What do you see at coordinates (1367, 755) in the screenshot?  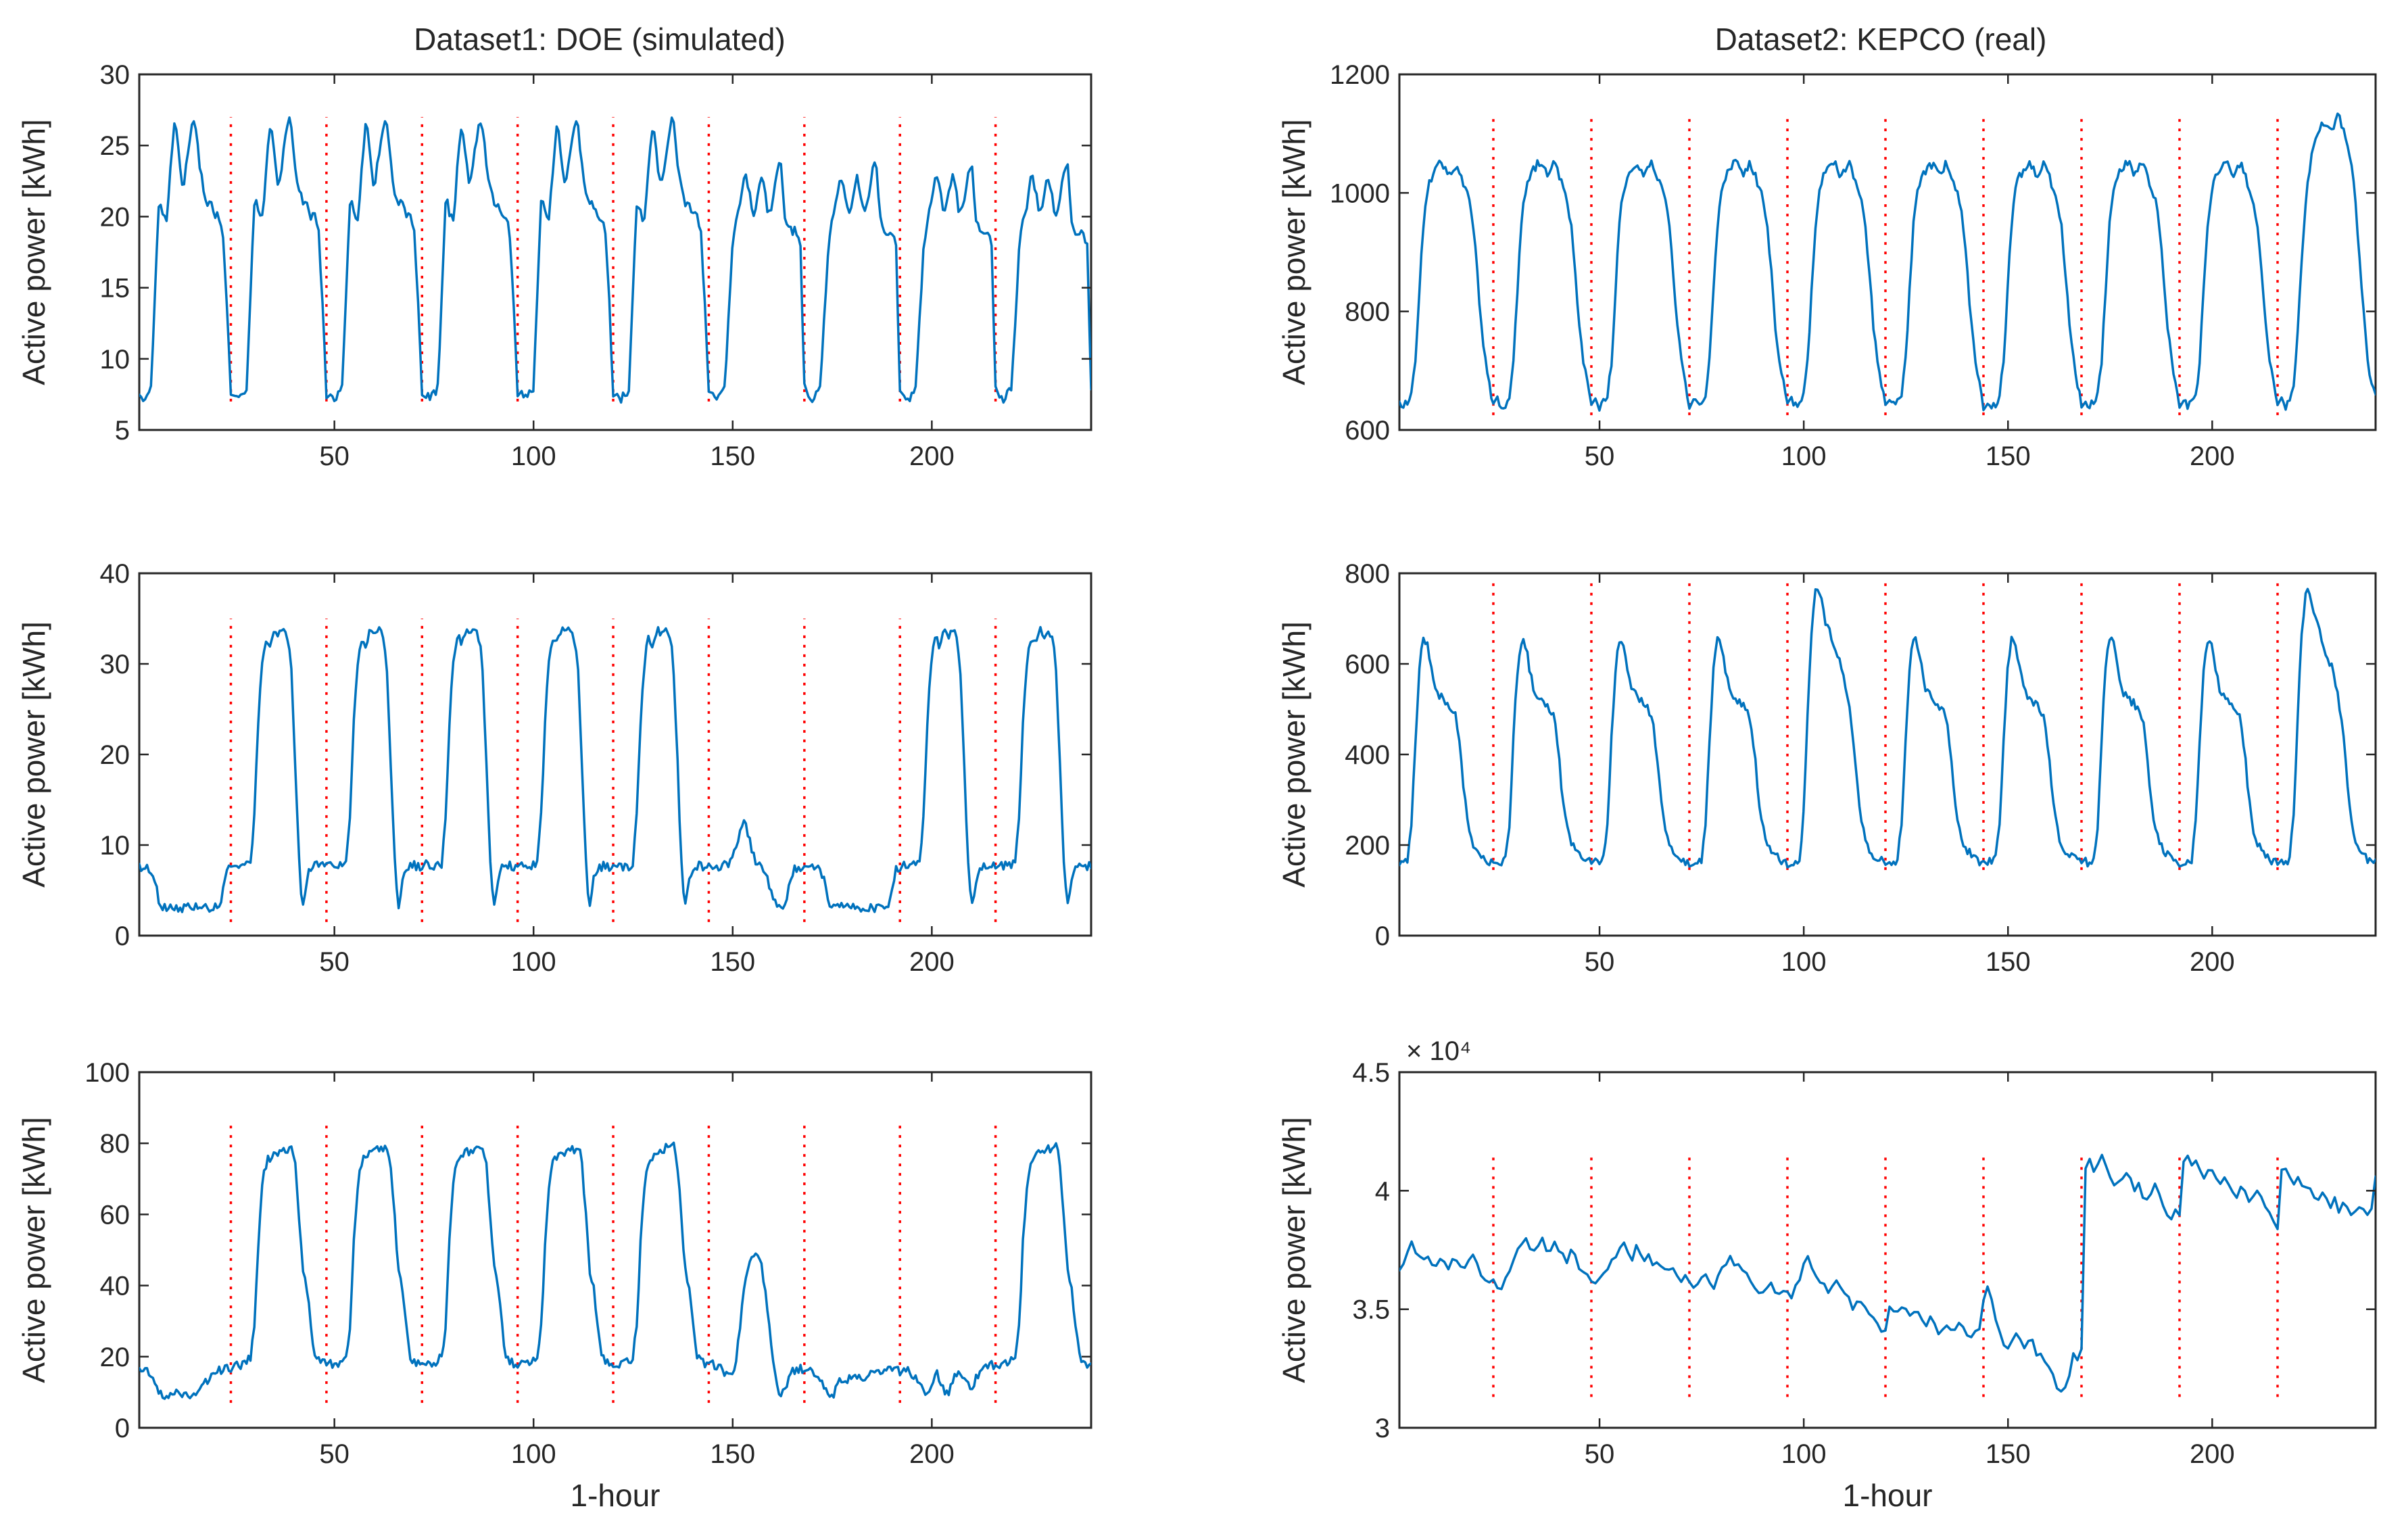 I see `y-tick-label: 400` at bounding box center [1367, 755].